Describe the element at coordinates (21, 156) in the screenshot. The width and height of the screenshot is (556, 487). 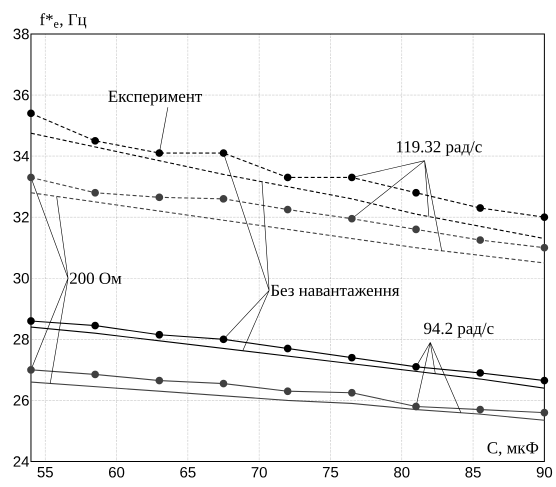
I see `y-tick-label: 34` at that location.